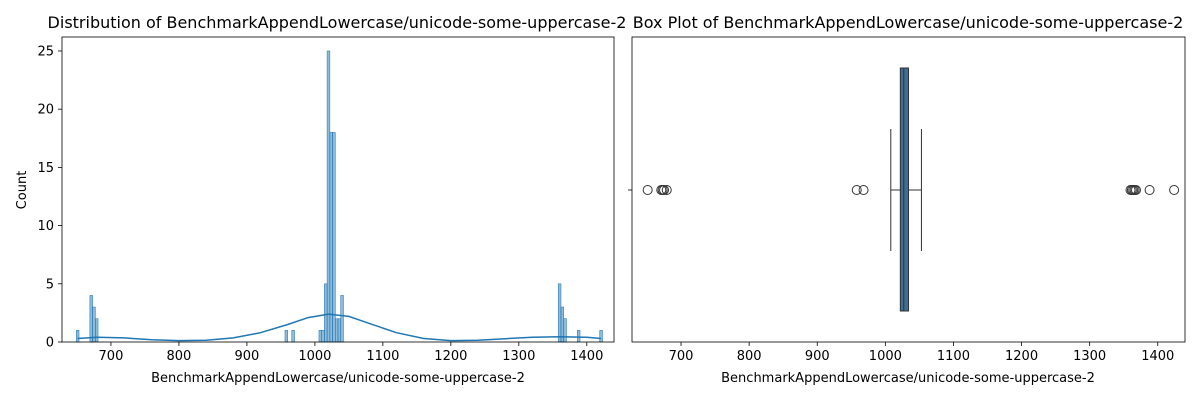  Describe the element at coordinates (49, 197) in the screenshot. I see `histogram-y-ticks: 0 5 10 15 20 25` at that location.